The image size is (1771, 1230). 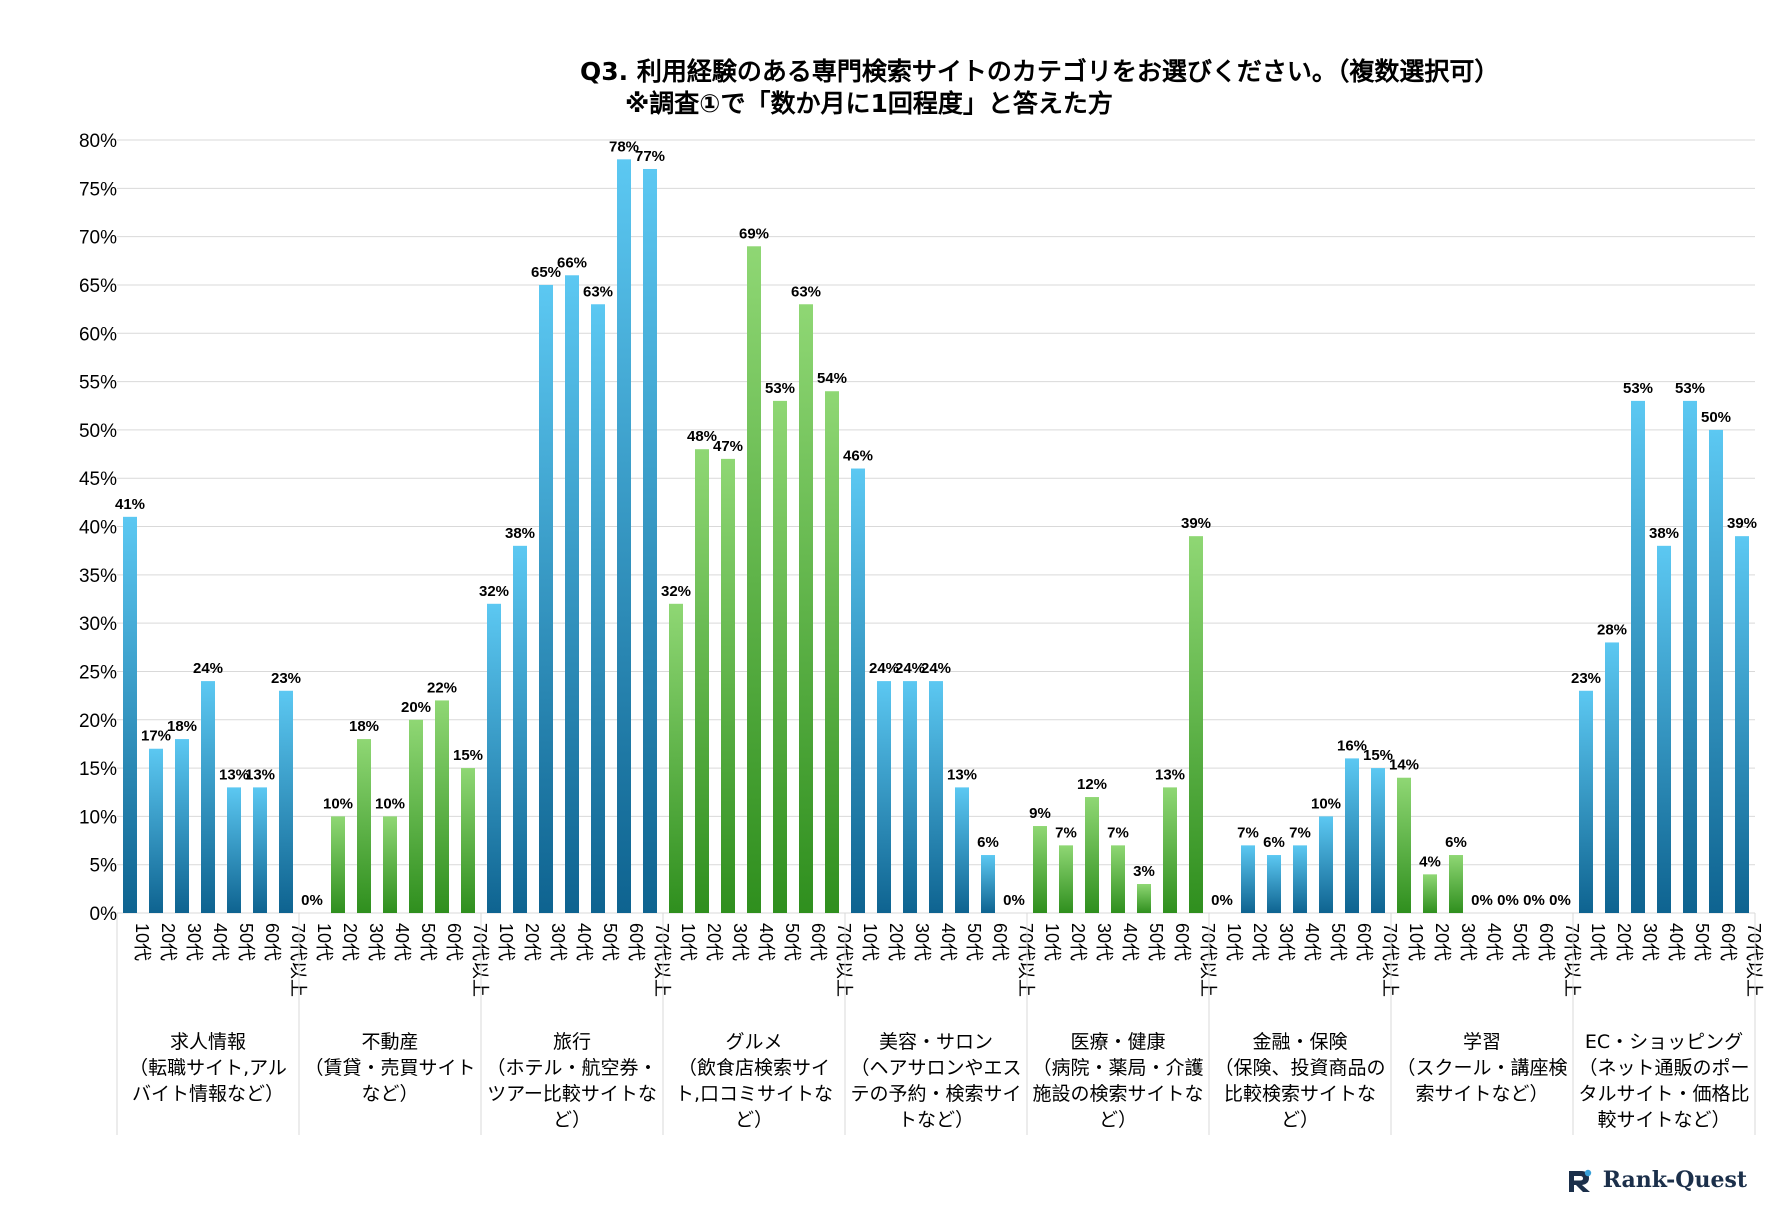 What do you see at coordinates (1326, 803) in the screenshot?
I see `data-label: 10%` at bounding box center [1326, 803].